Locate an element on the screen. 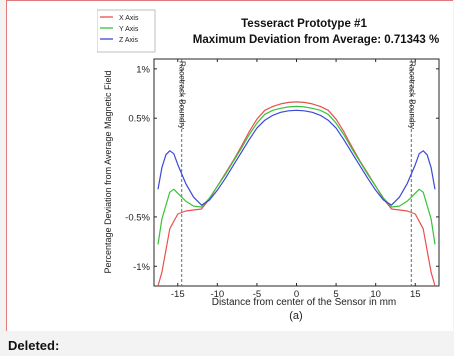 The width and height of the screenshot is (454, 356). figure-caption: (a) is located at coordinates (295, 316).